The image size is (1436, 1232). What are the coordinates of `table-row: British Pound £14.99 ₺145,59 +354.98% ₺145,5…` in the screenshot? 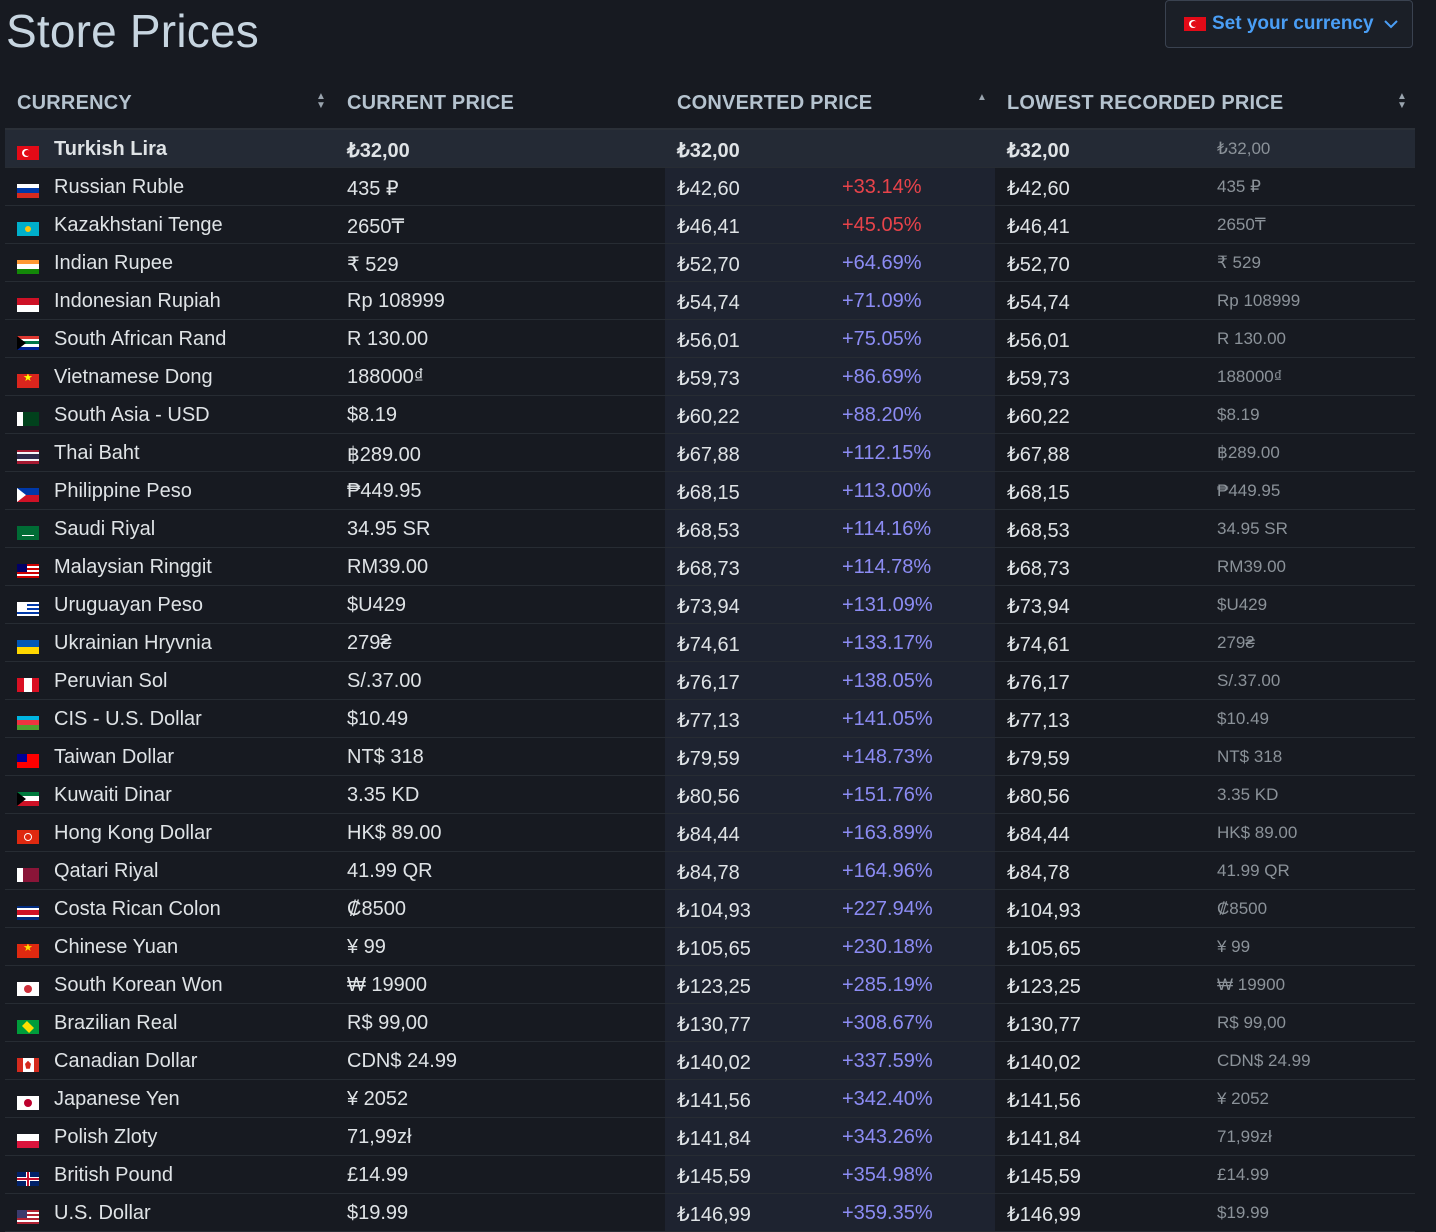 It's located at (710, 1175).